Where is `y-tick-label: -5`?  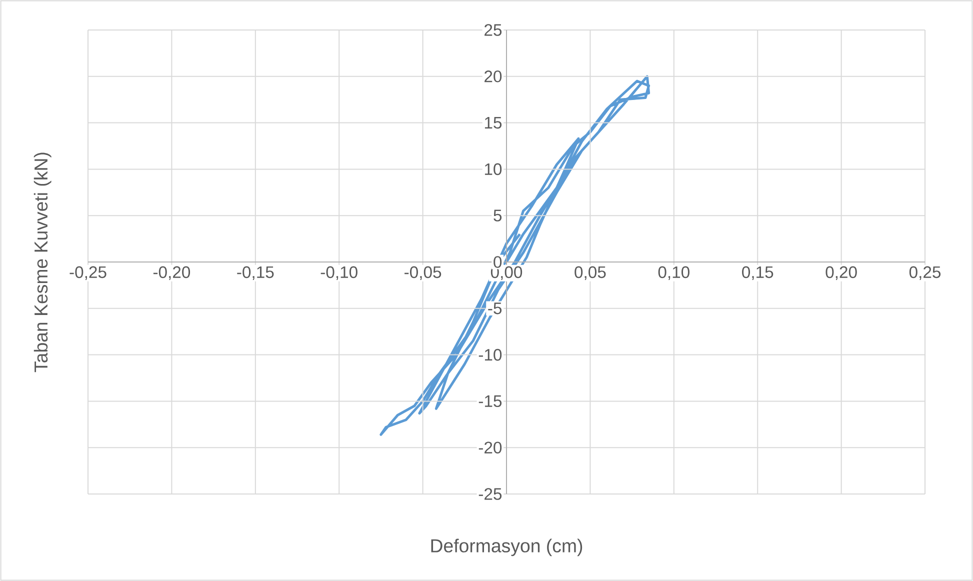
y-tick-label: -5 is located at coordinates (495, 308).